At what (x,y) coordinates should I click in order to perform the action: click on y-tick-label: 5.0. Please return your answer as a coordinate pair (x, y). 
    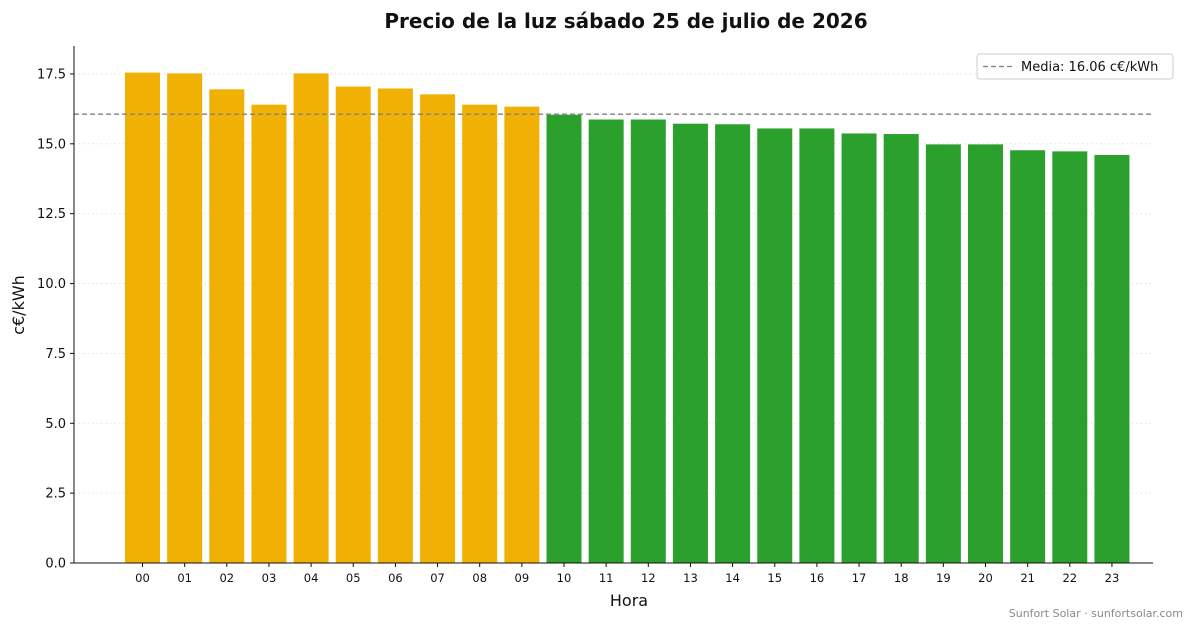
    Looking at the image, I should click on (55, 424).